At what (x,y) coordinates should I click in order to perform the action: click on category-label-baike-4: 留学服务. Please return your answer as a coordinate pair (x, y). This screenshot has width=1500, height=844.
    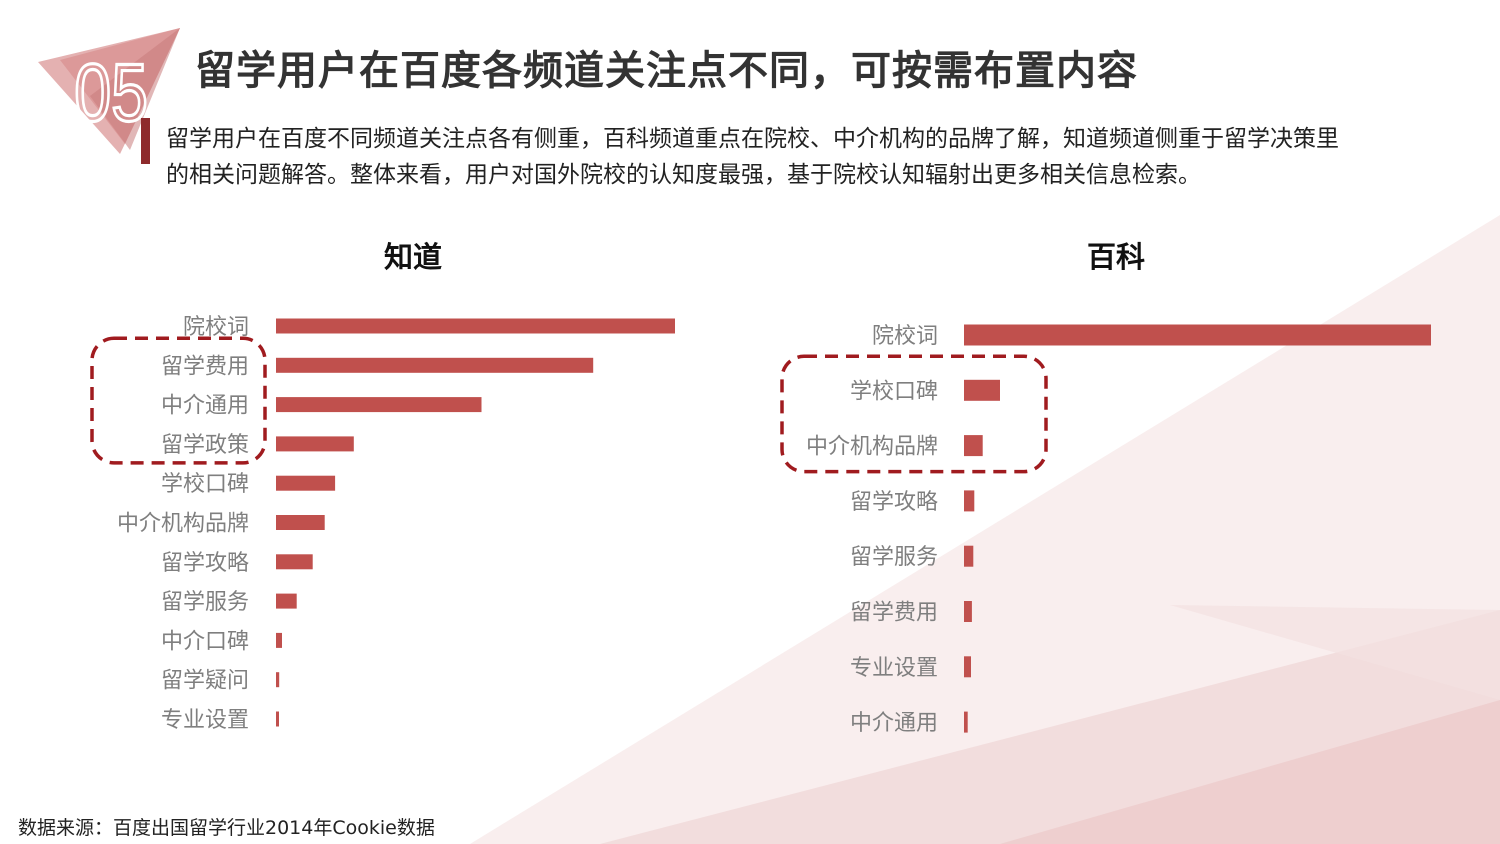
    Looking at the image, I should click on (894, 557).